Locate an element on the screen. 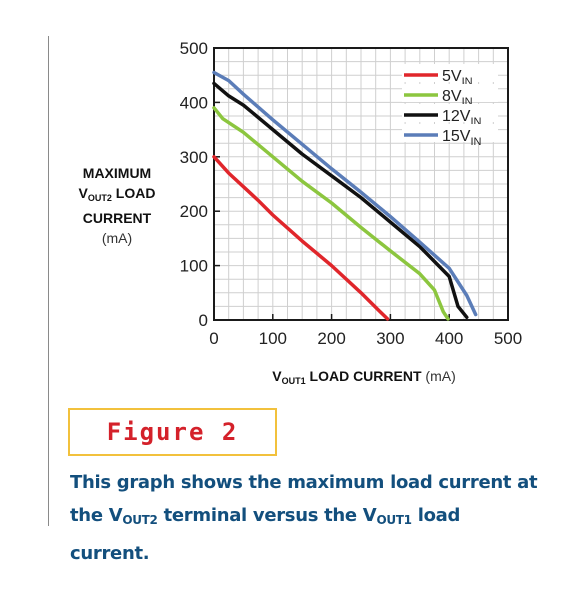 This screenshot has width=568, height=606. y-tick-label: 200 is located at coordinates (194, 211).